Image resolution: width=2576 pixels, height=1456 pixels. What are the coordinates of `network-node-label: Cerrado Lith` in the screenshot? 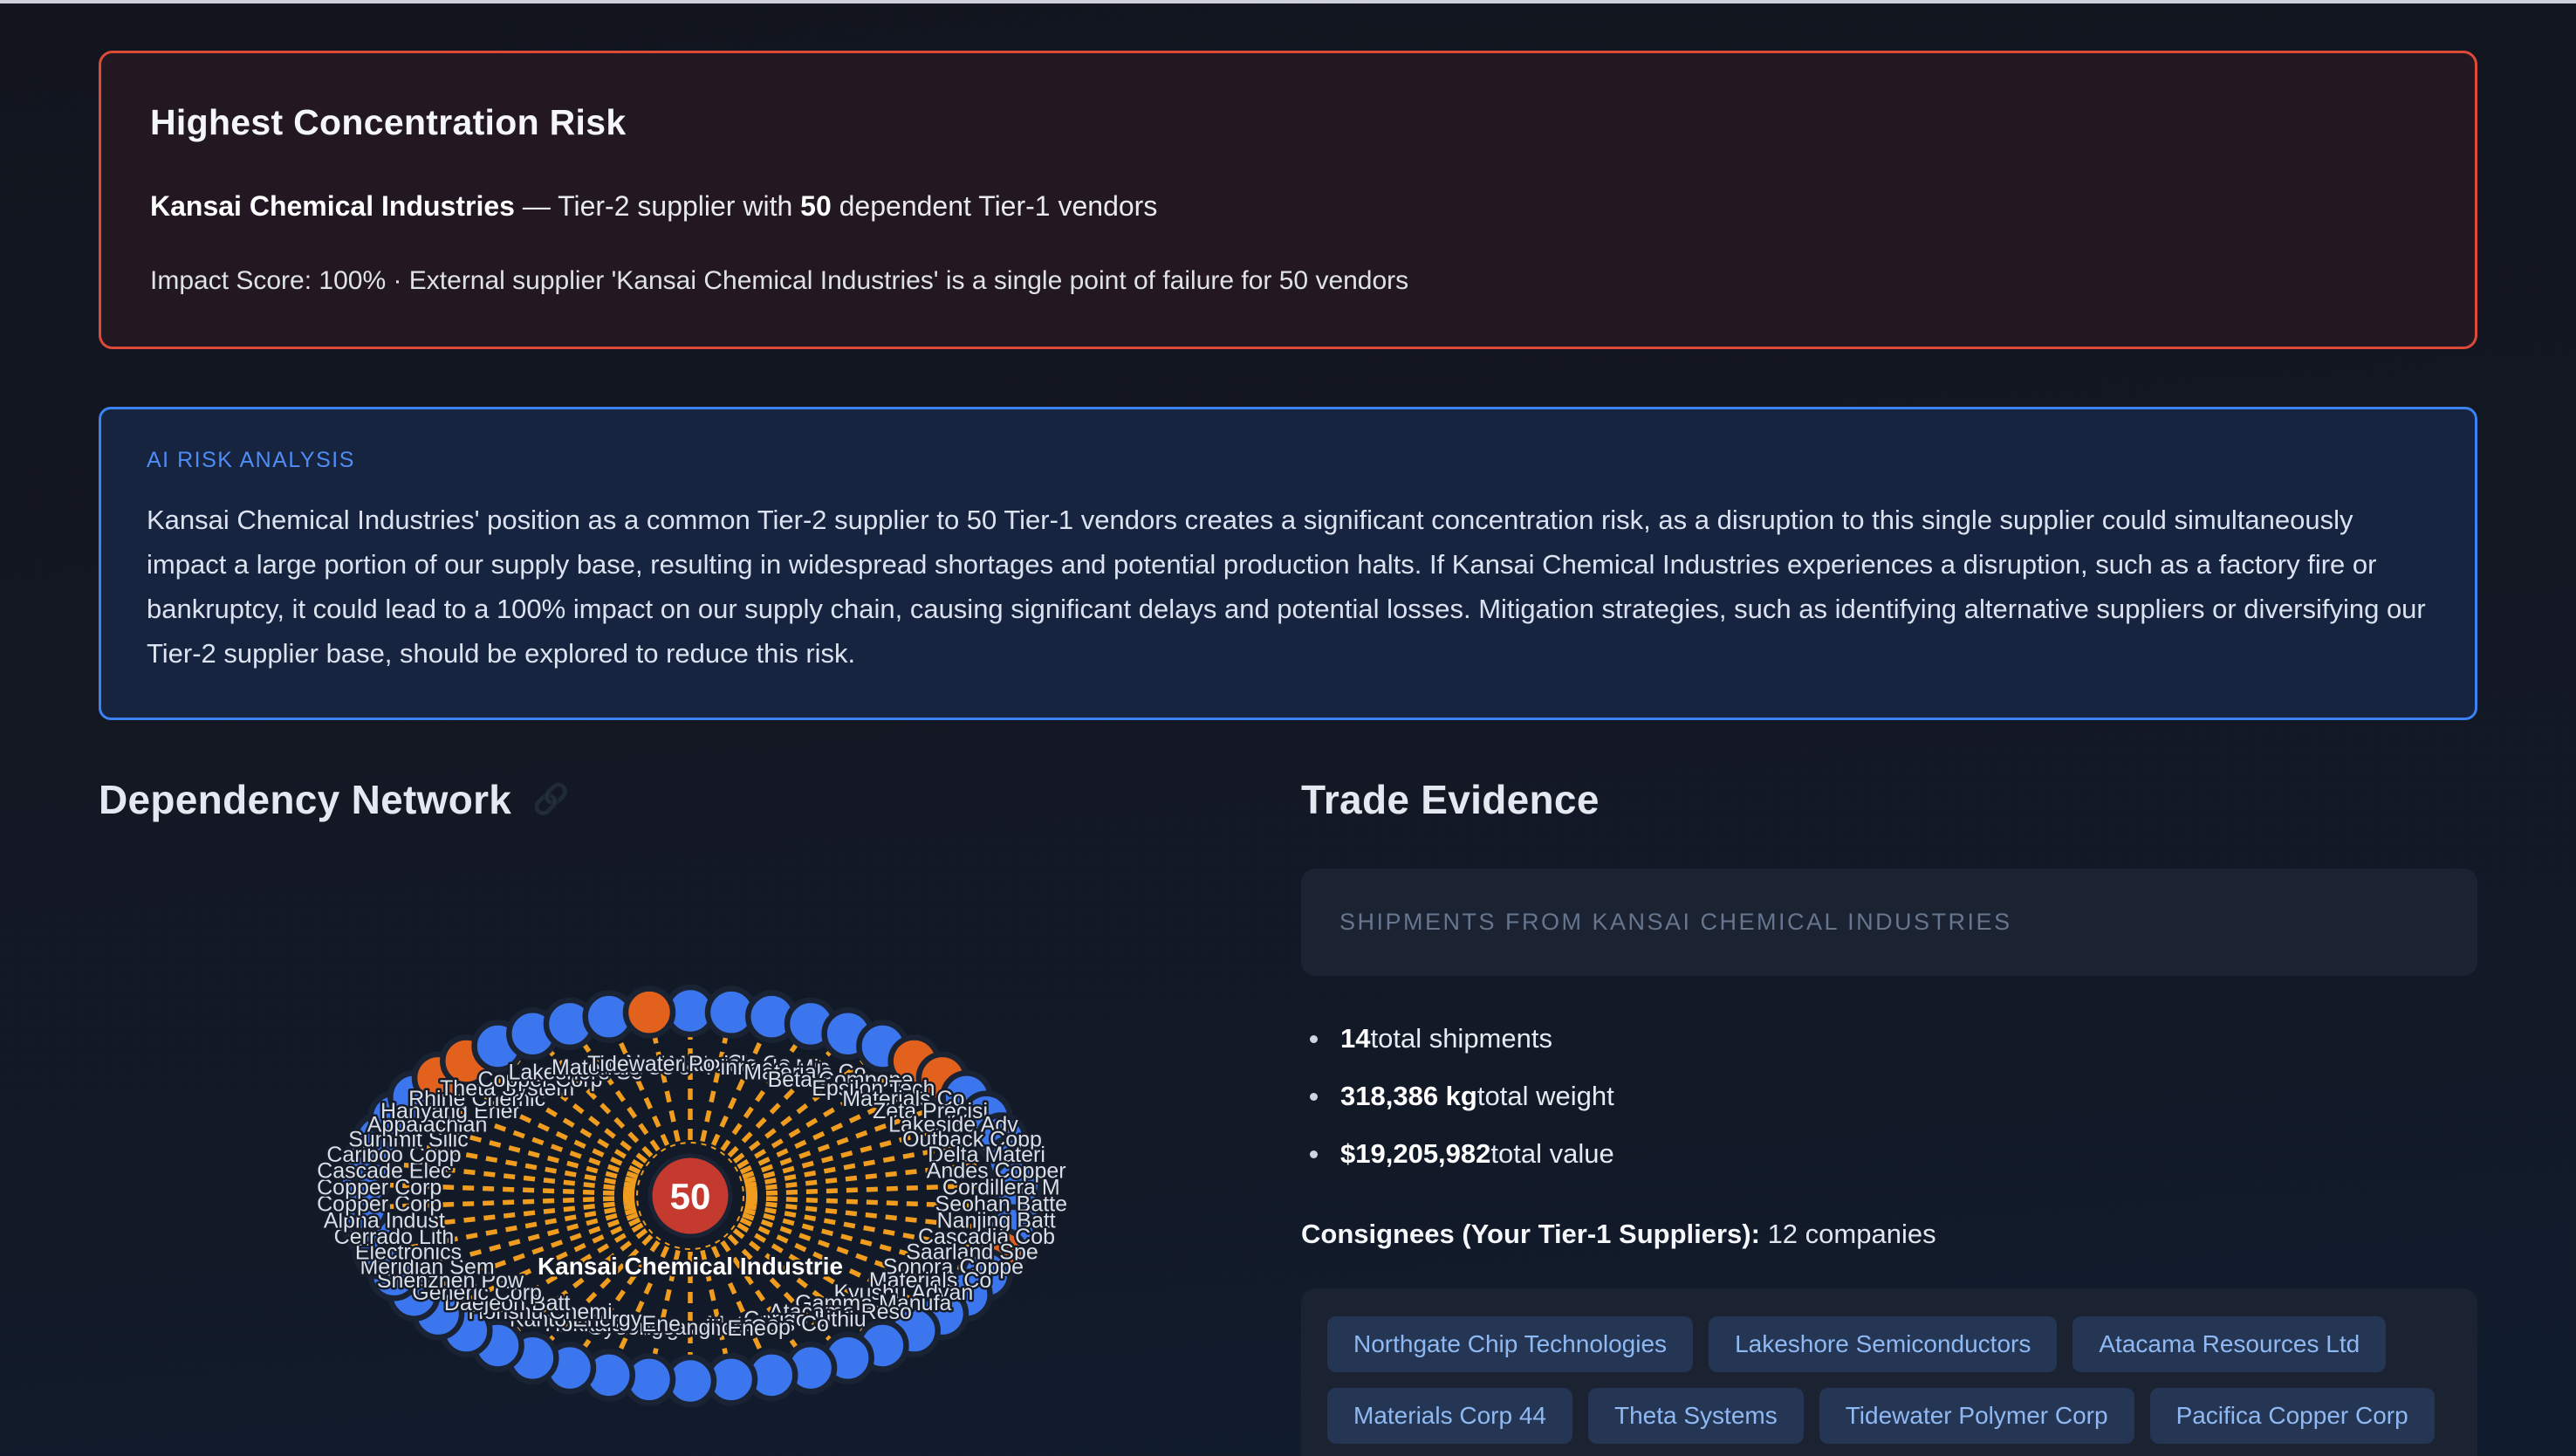 It's located at (394, 1237).